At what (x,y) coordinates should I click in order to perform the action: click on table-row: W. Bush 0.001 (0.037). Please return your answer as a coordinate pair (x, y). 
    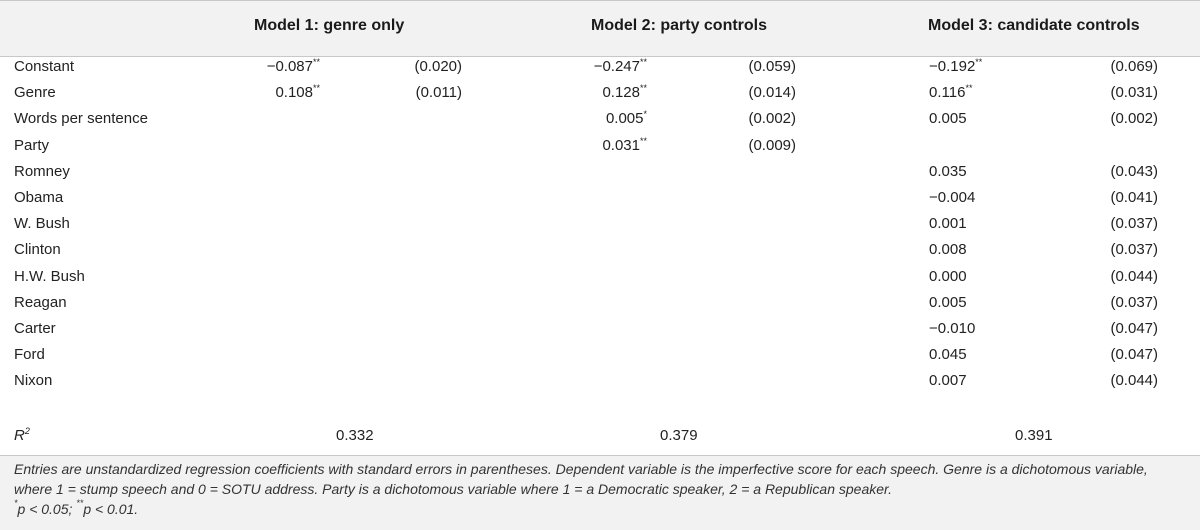
    Looking at the image, I should click on (600, 225).